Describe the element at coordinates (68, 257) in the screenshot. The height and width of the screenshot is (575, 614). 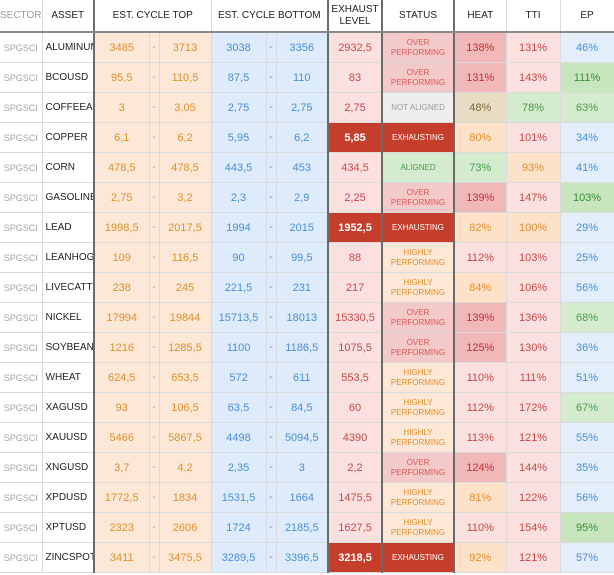
I see `asset-cell: LEANHOGS` at that location.